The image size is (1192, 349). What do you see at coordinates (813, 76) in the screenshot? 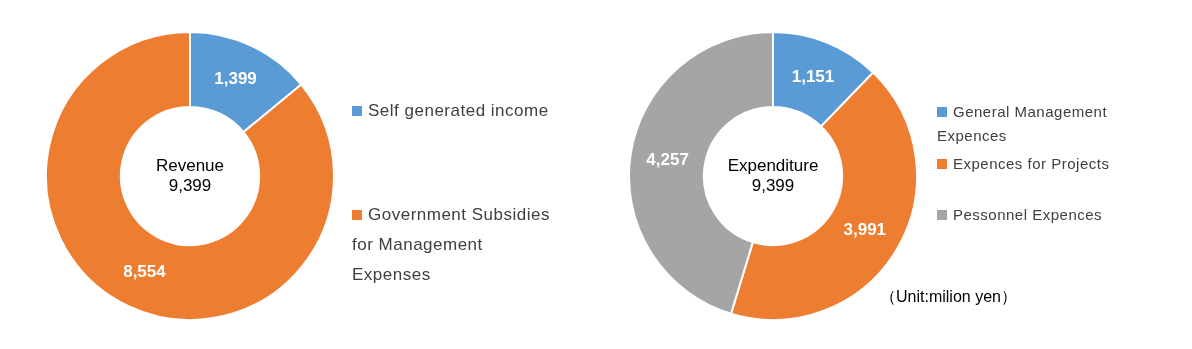
I see `data-label: 1,151` at bounding box center [813, 76].